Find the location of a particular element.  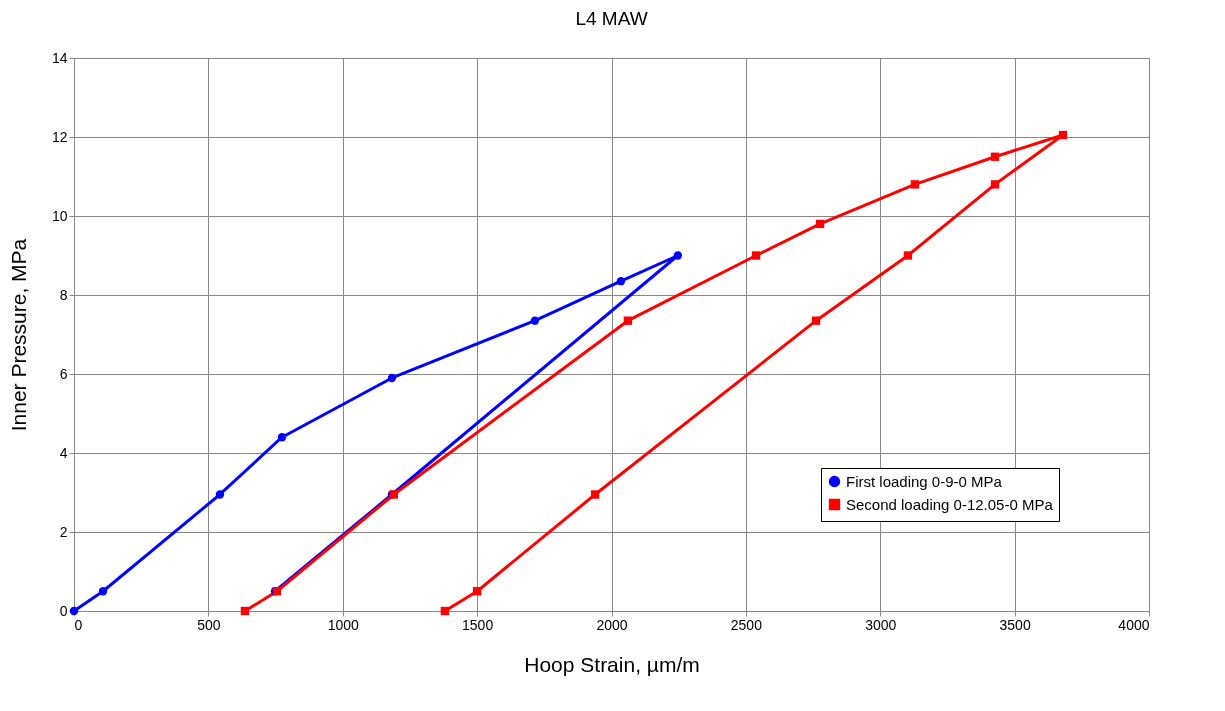

x-tick-label: 3500 is located at coordinates (1015, 624).